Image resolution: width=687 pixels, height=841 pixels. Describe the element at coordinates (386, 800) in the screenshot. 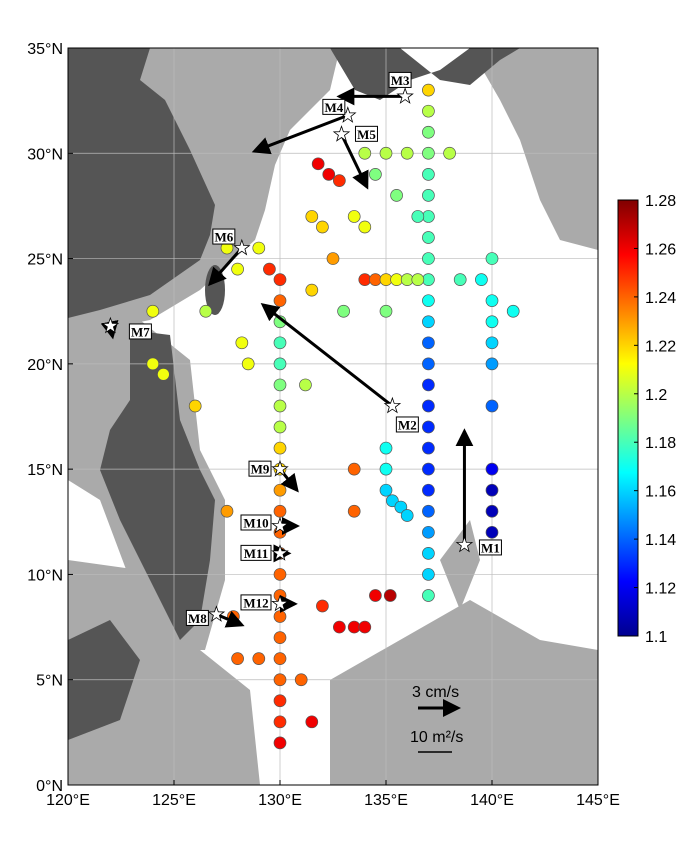

I see `x-tick-label: 135°E` at that location.